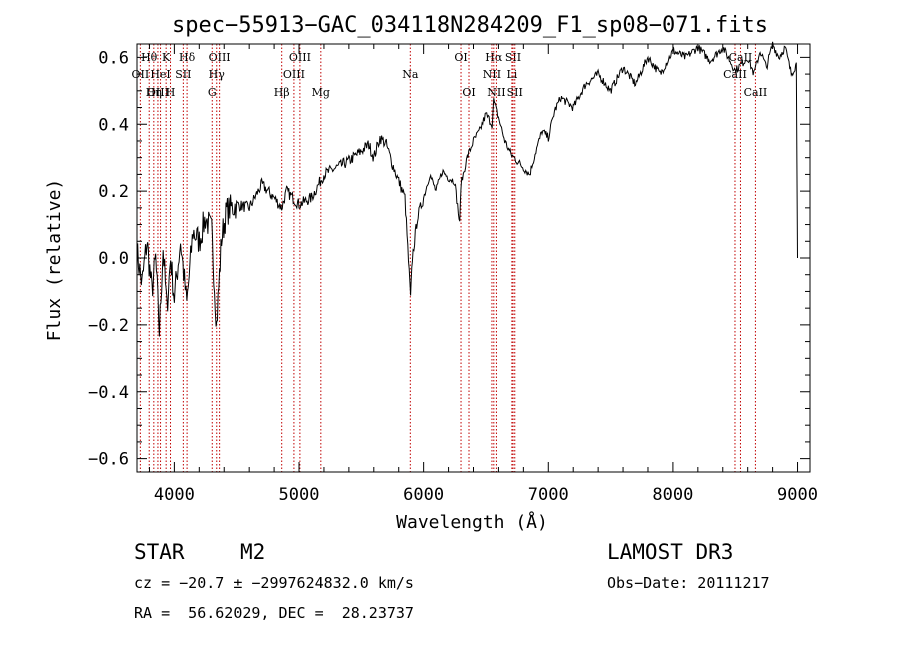 This screenshot has width=900, height=649. Describe the element at coordinates (113, 125) in the screenshot. I see `y-tick-label: 0.4` at that location.